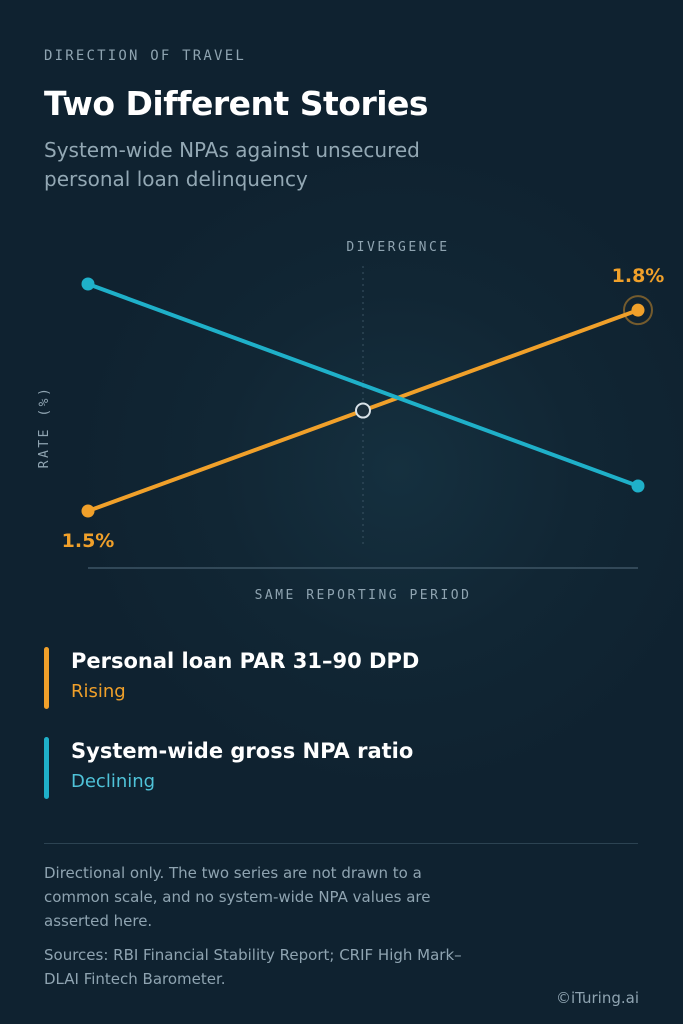 This screenshot has height=1024, width=683. I want to click on page-title: Two Different Stories, so click(236, 103).